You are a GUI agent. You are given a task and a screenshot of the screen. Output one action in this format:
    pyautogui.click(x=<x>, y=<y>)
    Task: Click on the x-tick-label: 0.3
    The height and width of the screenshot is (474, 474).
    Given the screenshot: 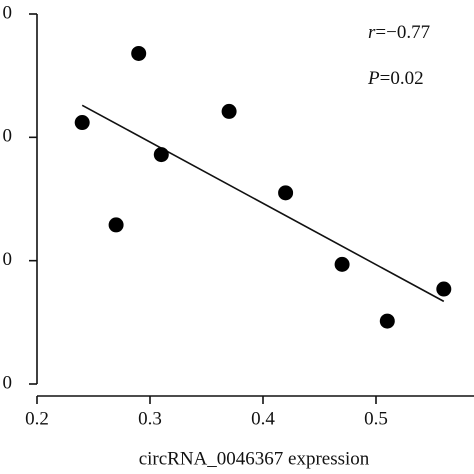 What is the action you would take?
    pyautogui.click(x=150, y=418)
    